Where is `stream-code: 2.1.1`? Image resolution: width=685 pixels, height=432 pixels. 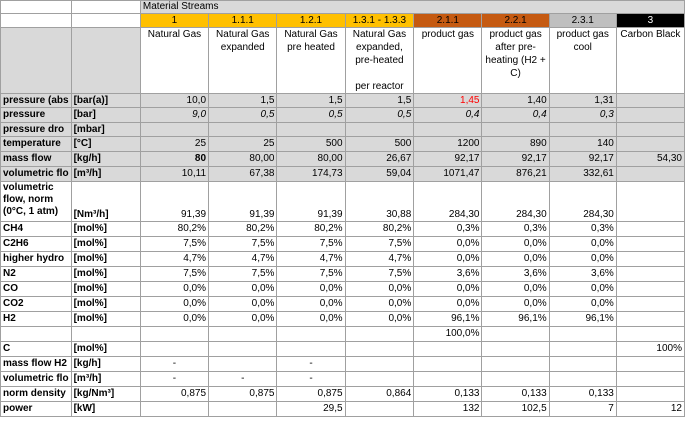 stream-code: 2.1.1 is located at coordinates (448, 20).